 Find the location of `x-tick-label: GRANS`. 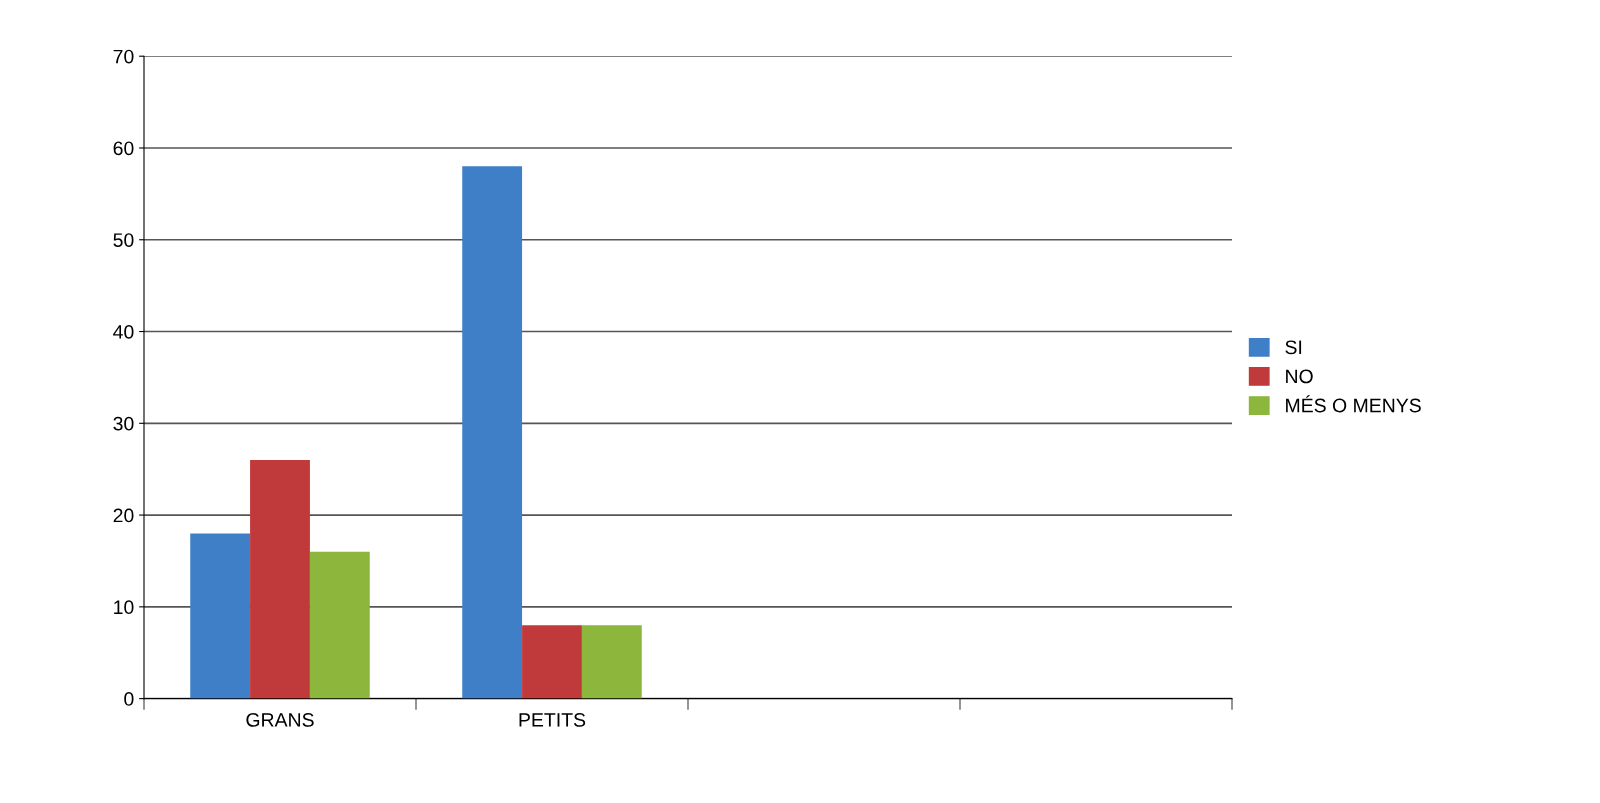

x-tick-label: GRANS is located at coordinates (280, 720).